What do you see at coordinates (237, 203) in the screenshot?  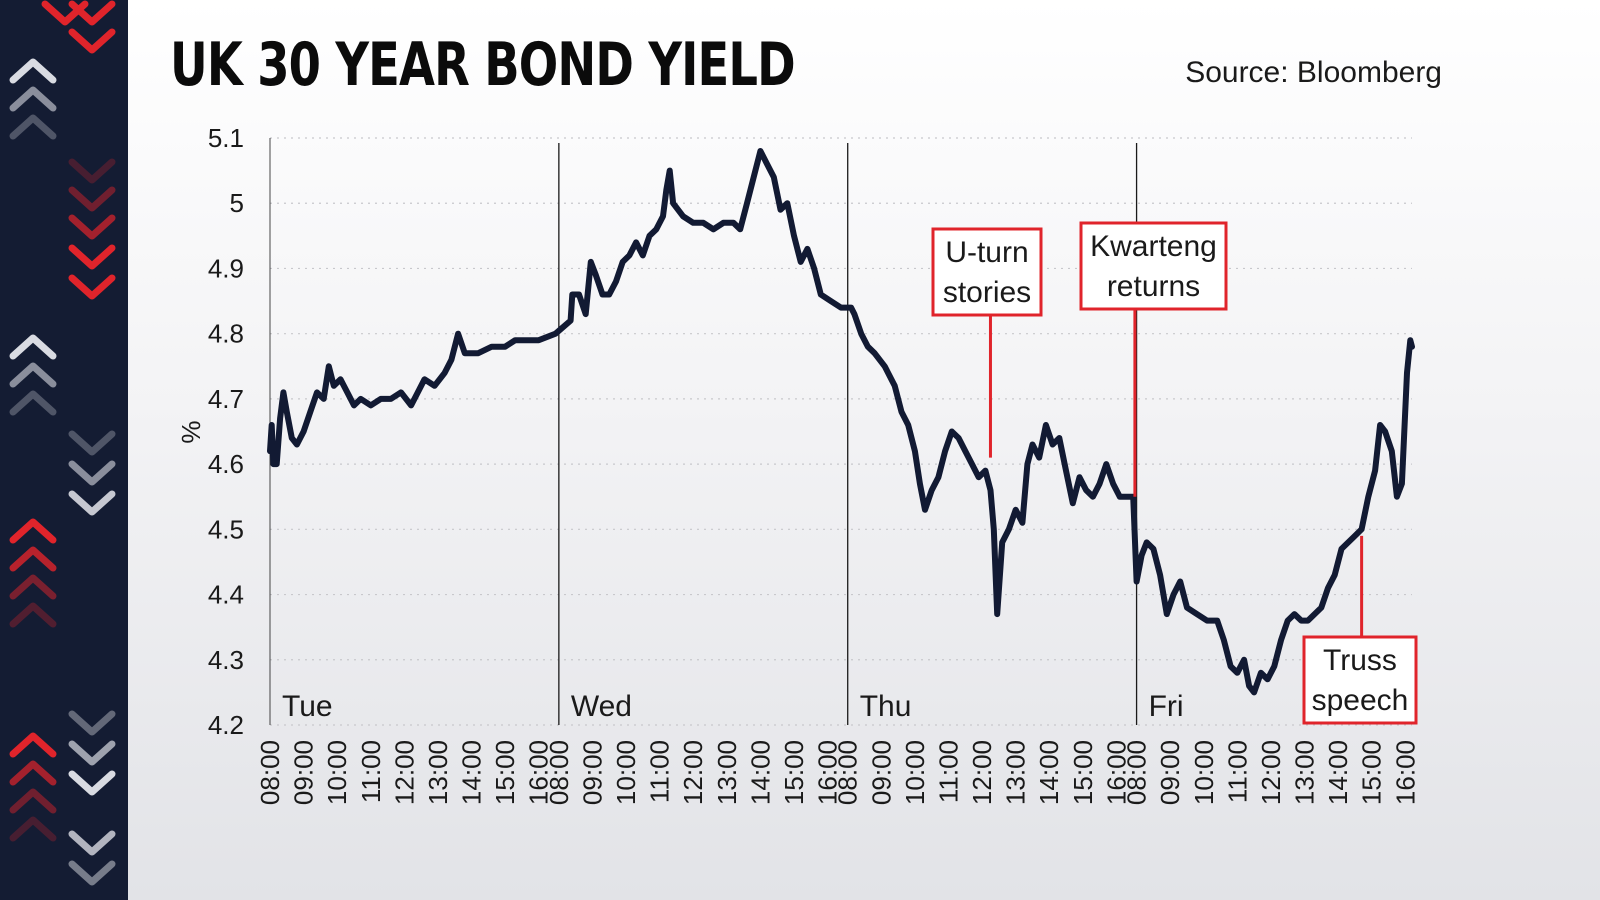 I see `y-tick-label: 5` at bounding box center [237, 203].